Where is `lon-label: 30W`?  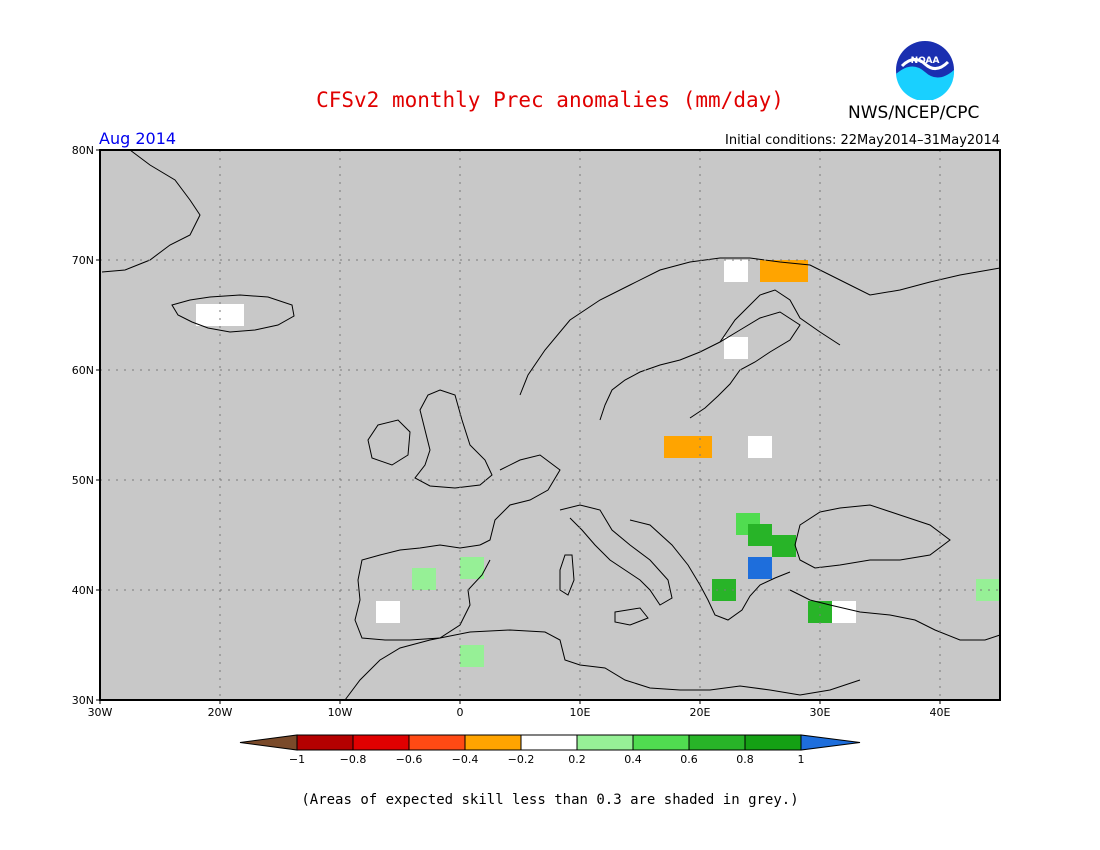
lon-label: 30W is located at coordinates (100, 712).